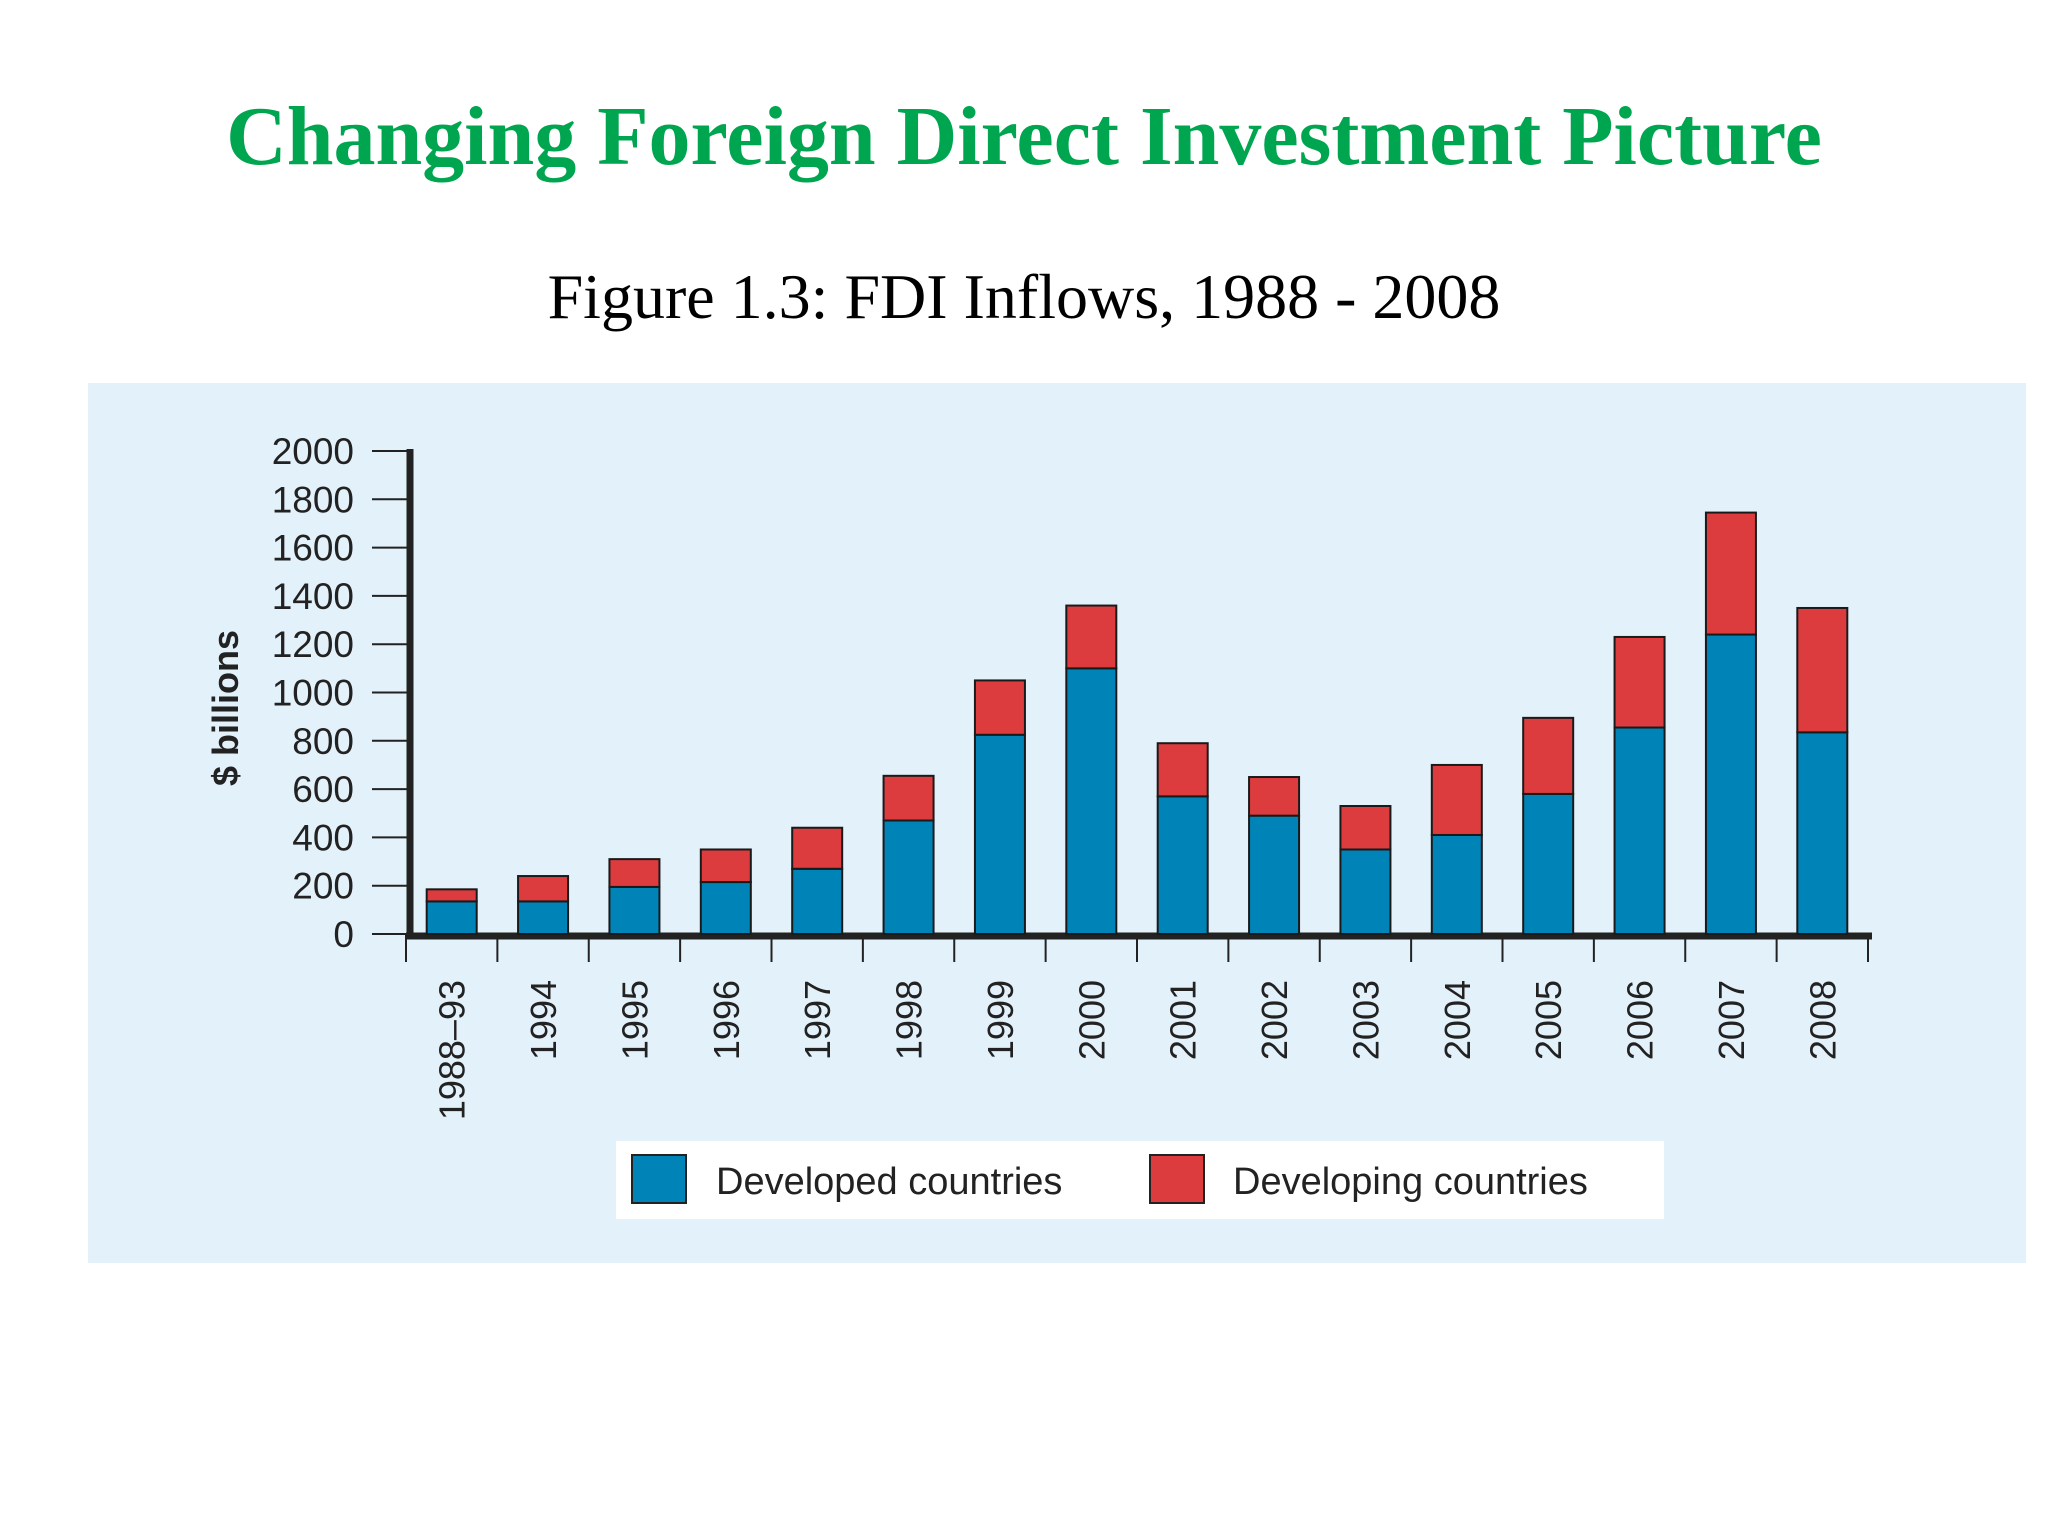 The height and width of the screenshot is (1536, 2048). What do you see at coordinates (225, 708) in the screenshot?
I see `y-axis-label: $ billions` at bounding box center [225, 708].